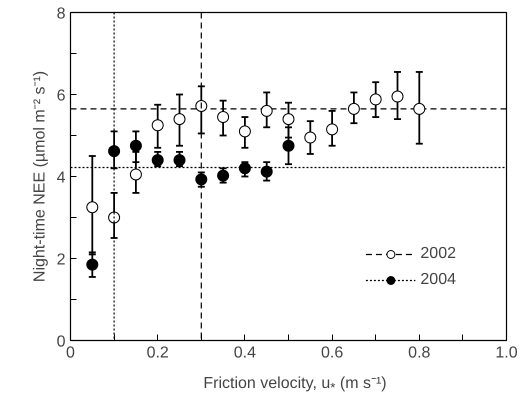 The width and height of the screenshot is (523, 404). Describe the element at coordinates (157, 353) in the screenshot. I see `x-tick-label: 0.2` at that location.